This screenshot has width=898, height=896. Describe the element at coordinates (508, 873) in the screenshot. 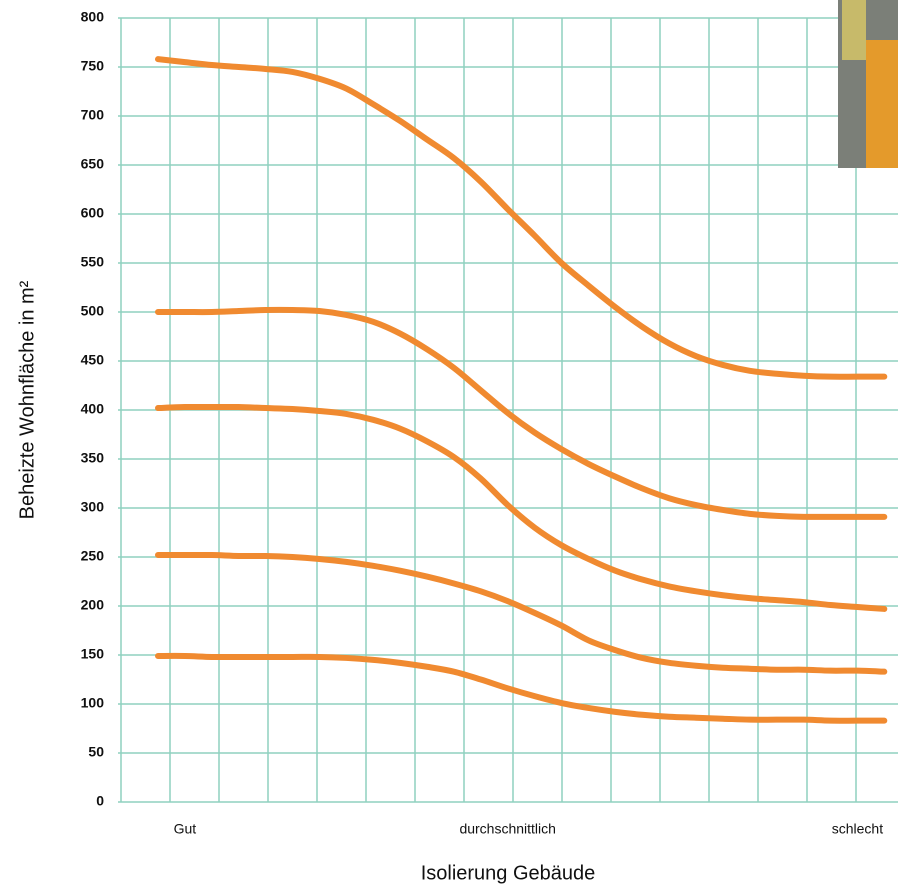

I see `x-axis-title: Isolierung Gebäude` at that location.